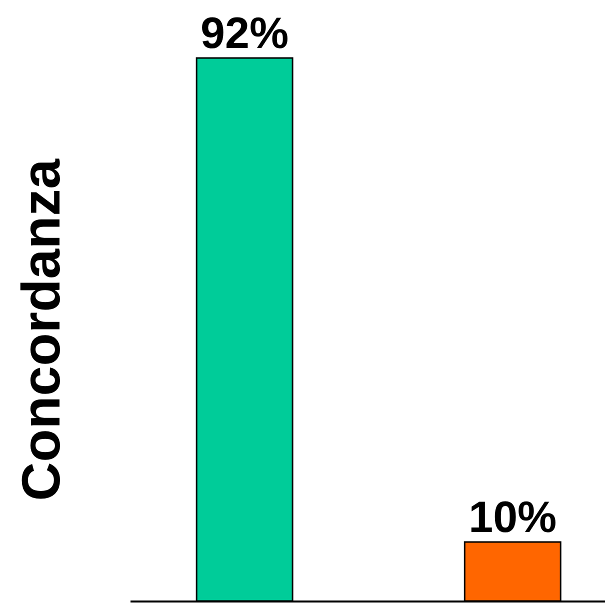 This screenshot has width=605, height=605. Describe the element at coordinates (244, 33) in the screenshot. I see `data-label: 92%` at that location.